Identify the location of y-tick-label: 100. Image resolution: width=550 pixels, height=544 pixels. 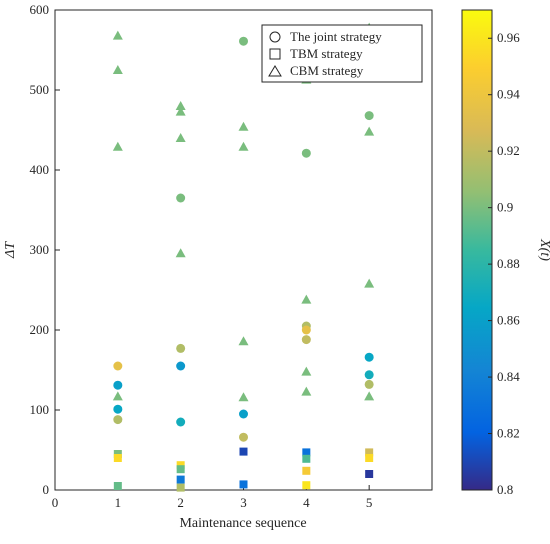
(40, 409).